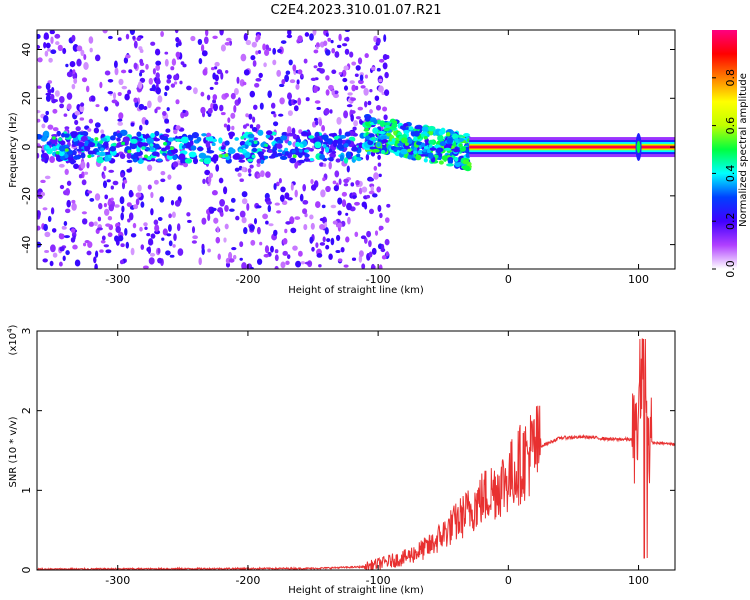 This screenshot has height=600, width=750. I want to click on colorbar-tick-label: 0.2, so click(730, 221).